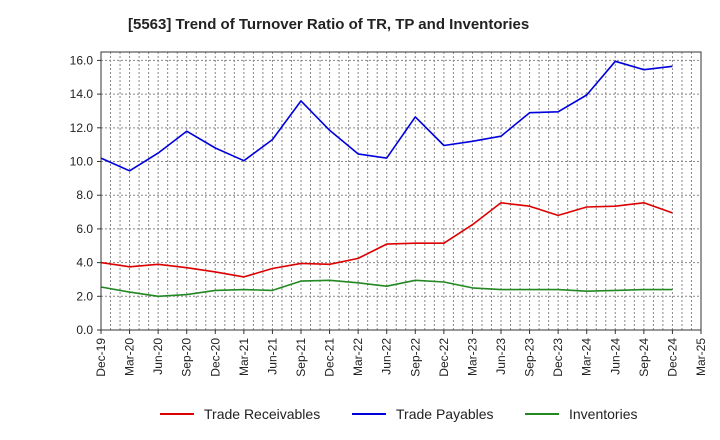 This screenshot has height=440, width=720. What do you see at coordinates (472, 357) in the screenshot?
I see `x-tick-label: Mar-23` at bounding box center [472, 357].